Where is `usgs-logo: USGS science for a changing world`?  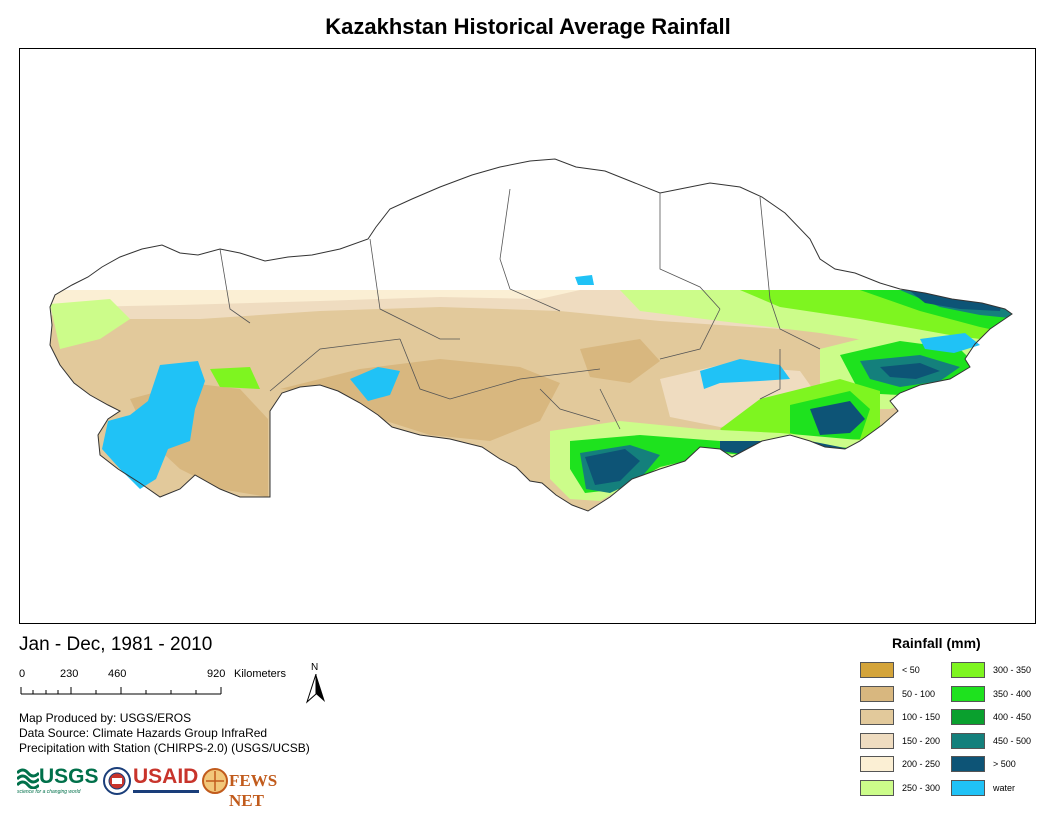 usgs-logo: USGS science for a changing world is located at coordinates (58, 780).